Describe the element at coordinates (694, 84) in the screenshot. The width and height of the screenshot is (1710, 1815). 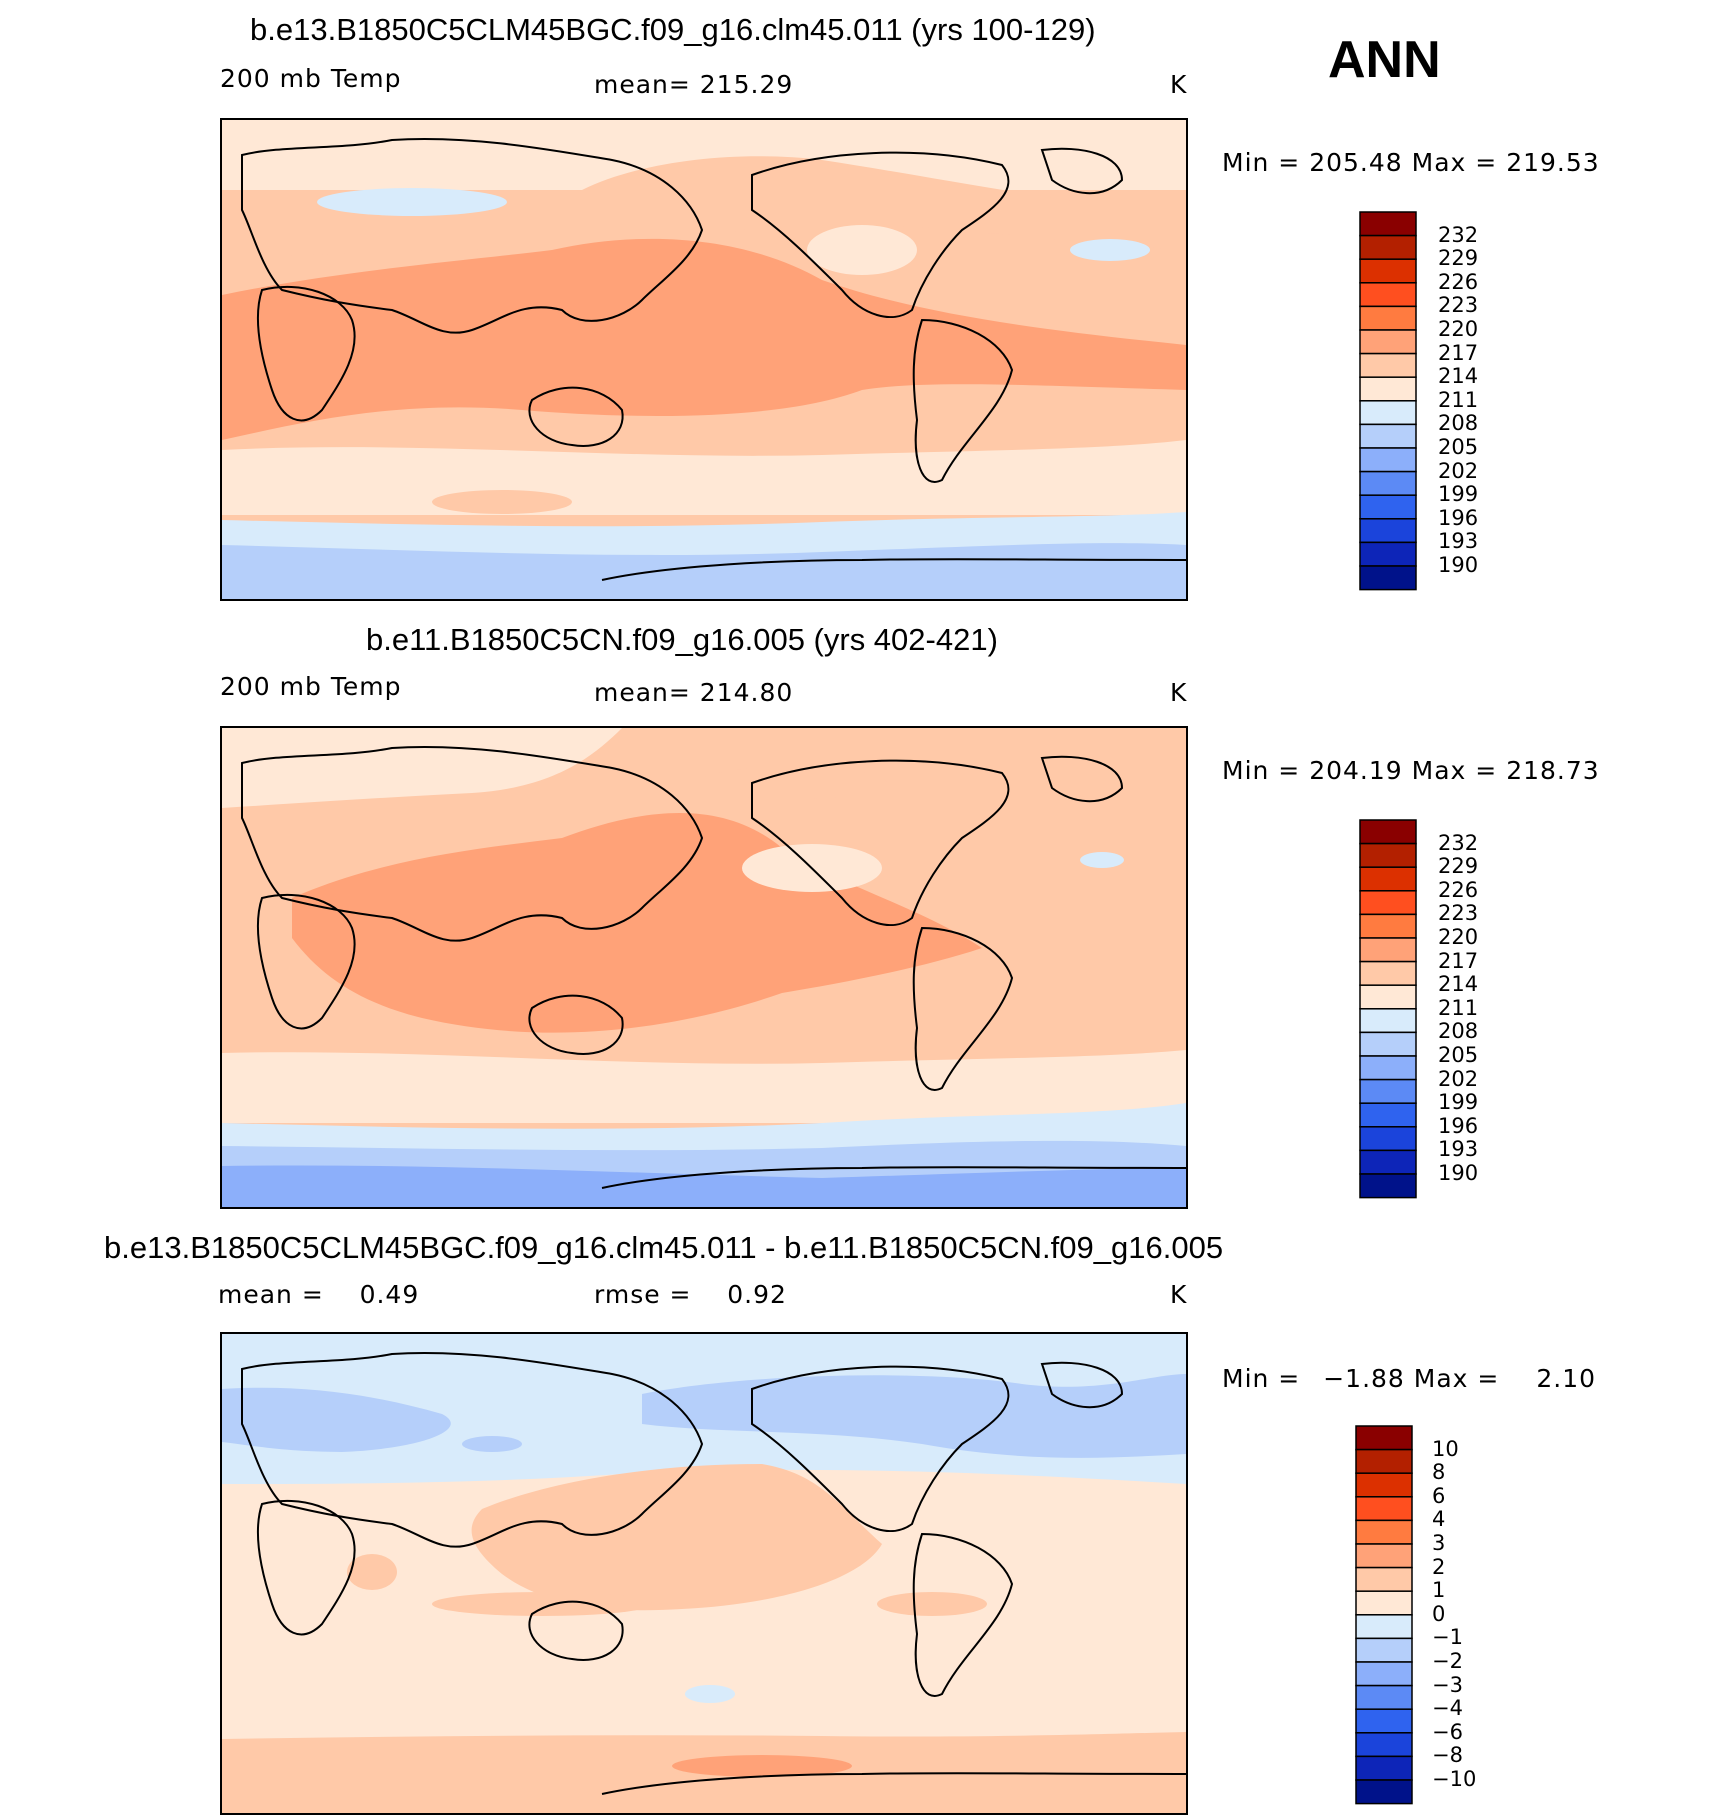
I see `panel1-mean: mean= 215.29` at that location.